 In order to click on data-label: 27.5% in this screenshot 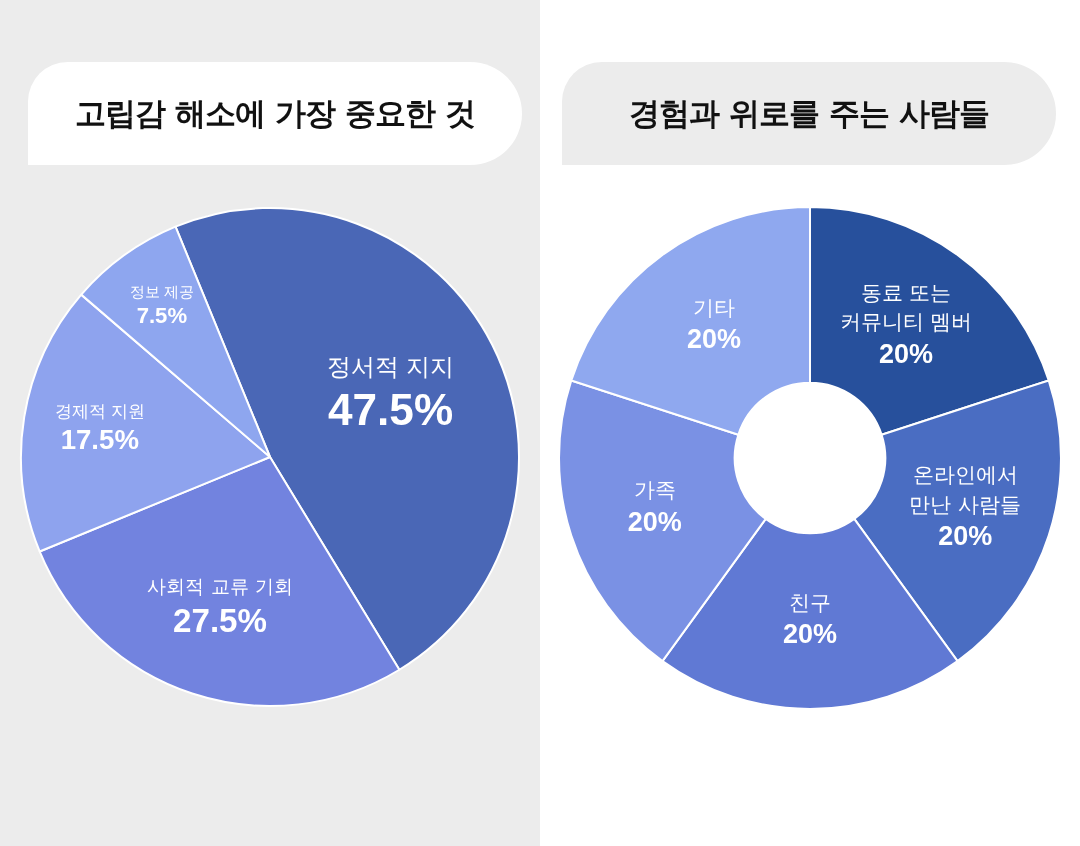, I will do `click(220, 620)`.